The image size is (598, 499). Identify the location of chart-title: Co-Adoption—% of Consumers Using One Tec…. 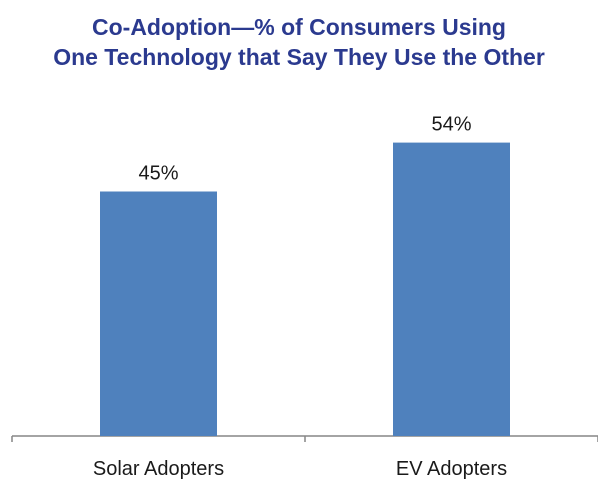
(299, 42).